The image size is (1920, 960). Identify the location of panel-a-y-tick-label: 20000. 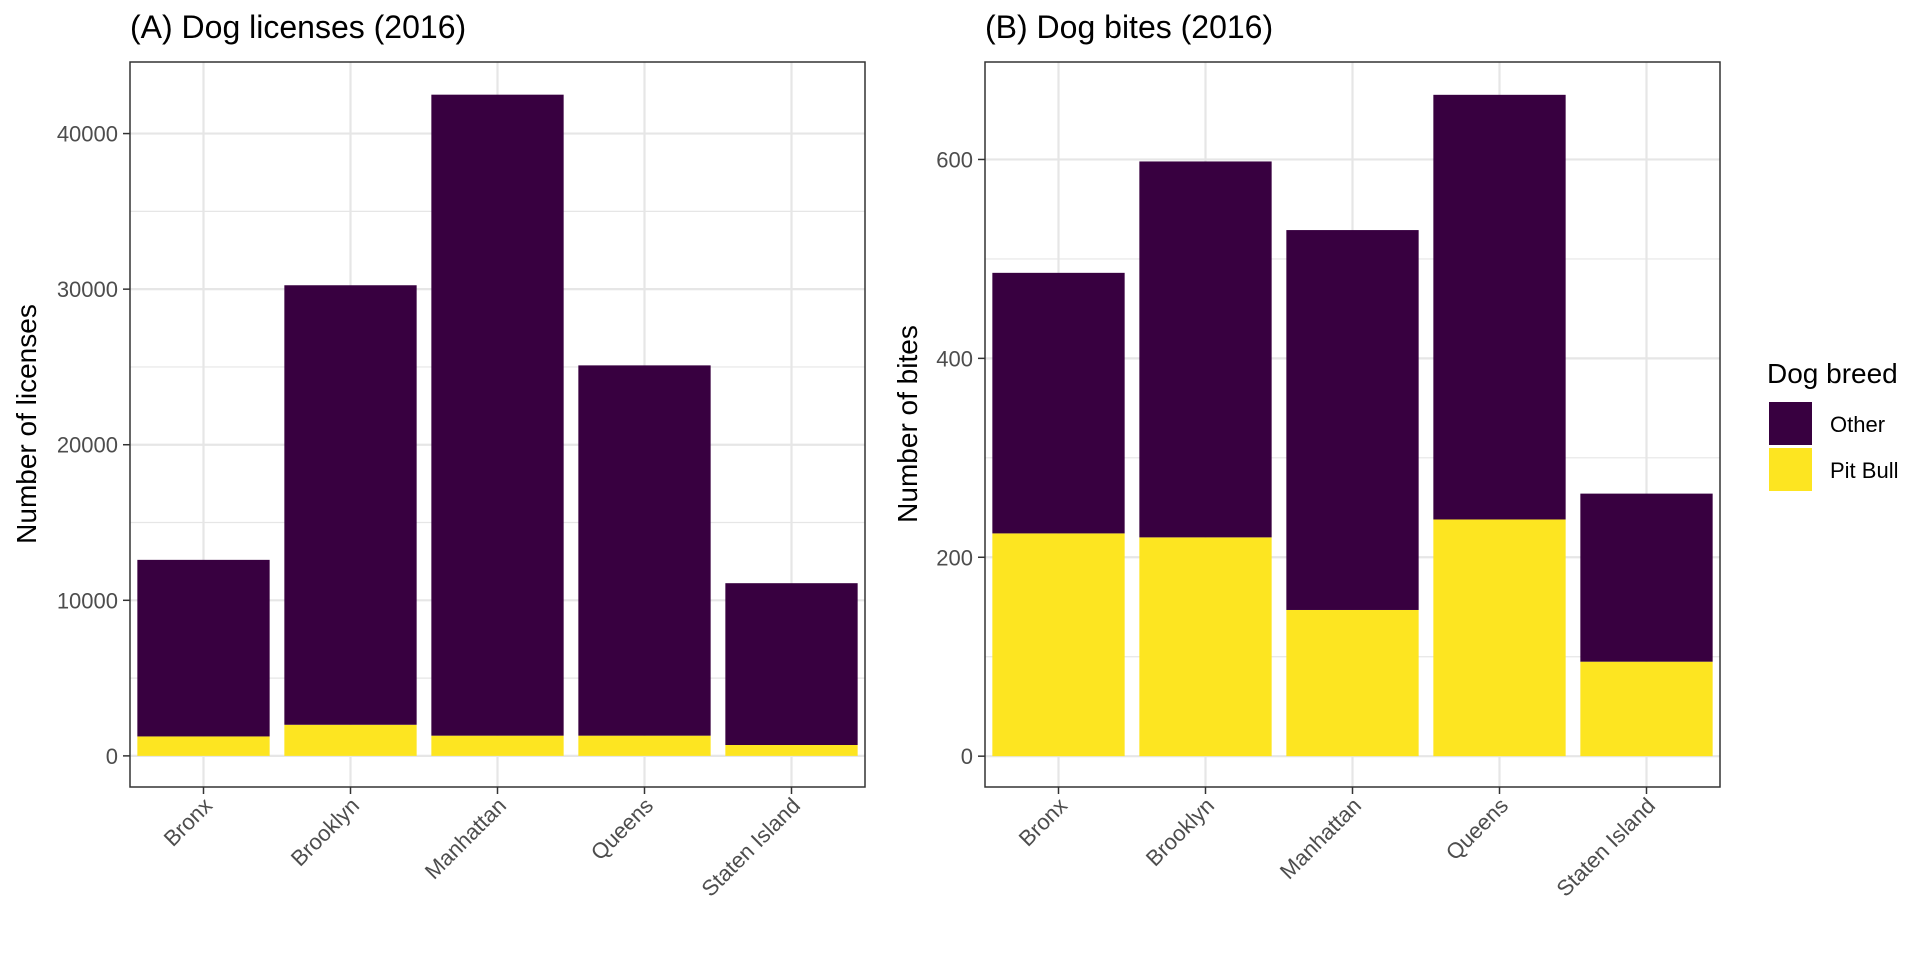
(87, 445).